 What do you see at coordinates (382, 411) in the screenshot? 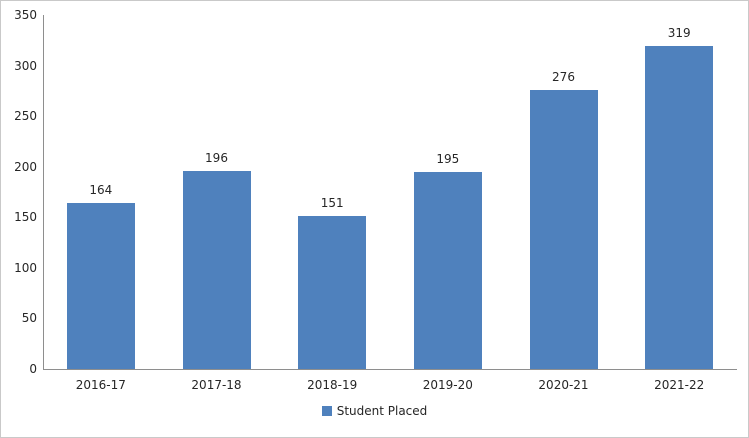
I see `legend-label: Student Placed` at bounding box center [382, 411].